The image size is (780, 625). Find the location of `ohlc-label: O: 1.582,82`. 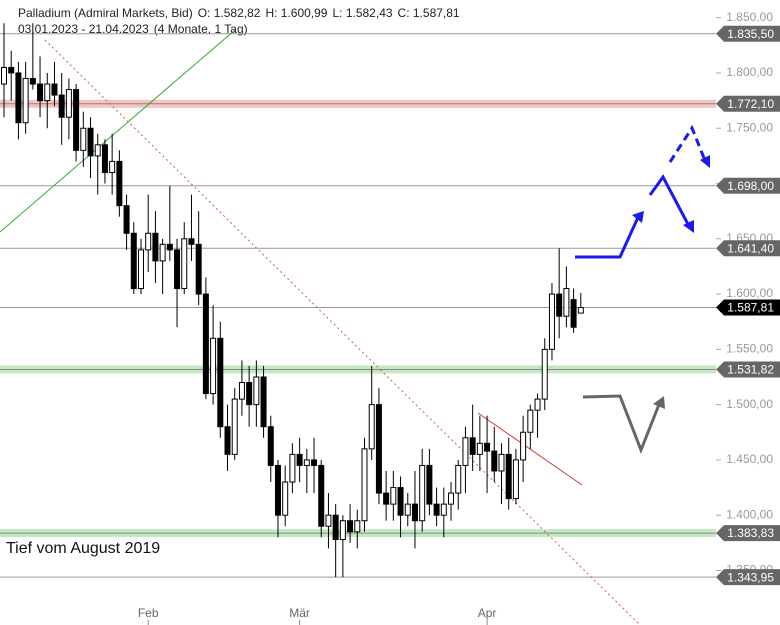

ohlc-label: O: 1.582,82 is located at coordinates (229, 13).